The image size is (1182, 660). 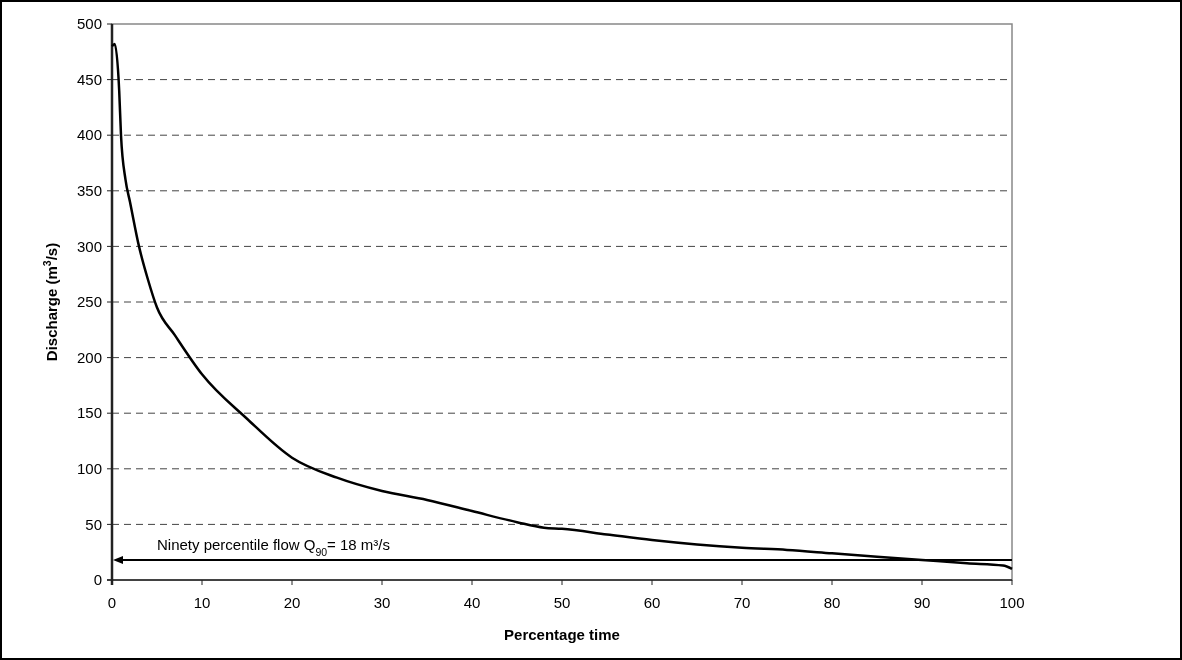 What do you see at coordinates (89, 413) in the screenshot?
I see `y-tick-label: 150` at bounding box center [89, 413].